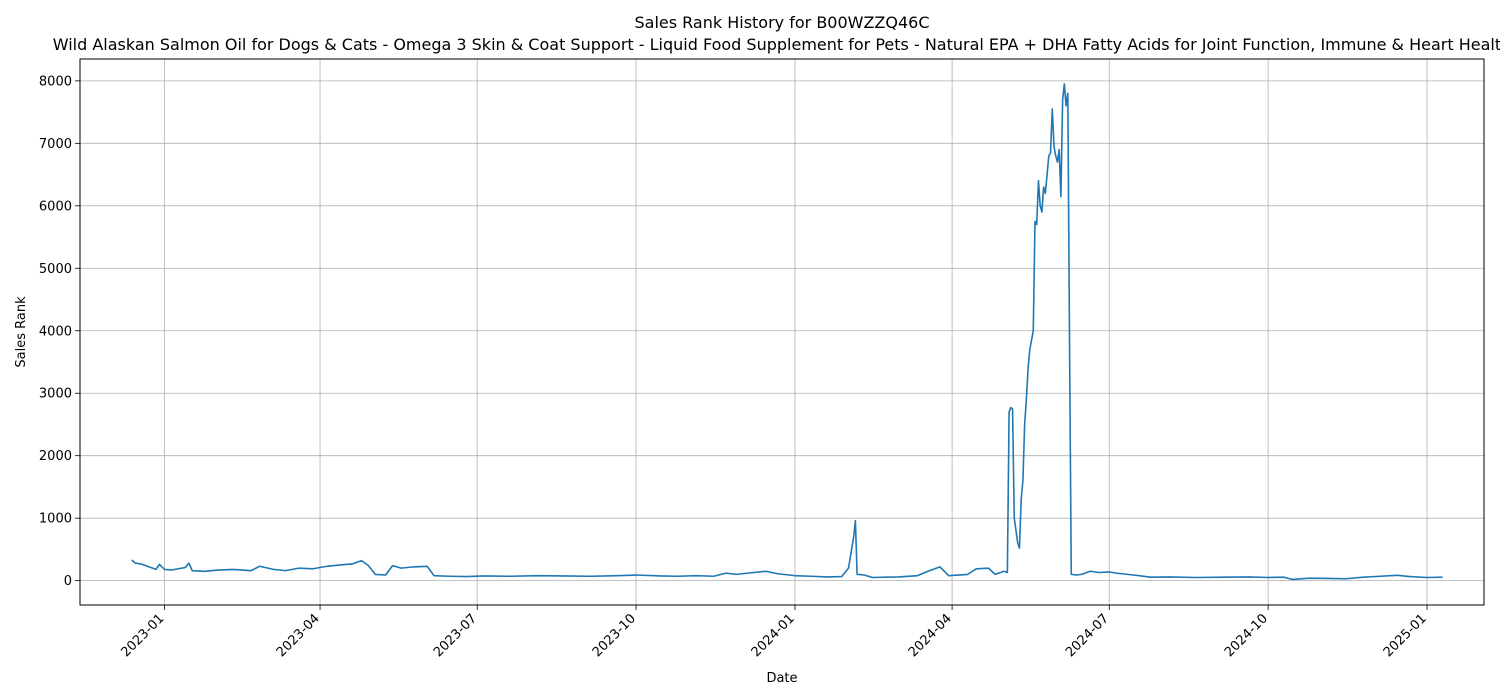  What do you see at coordinates (55, 519) in the screenshot?
I see `y-tick-label: 1000` at bounding box center [55, 519].